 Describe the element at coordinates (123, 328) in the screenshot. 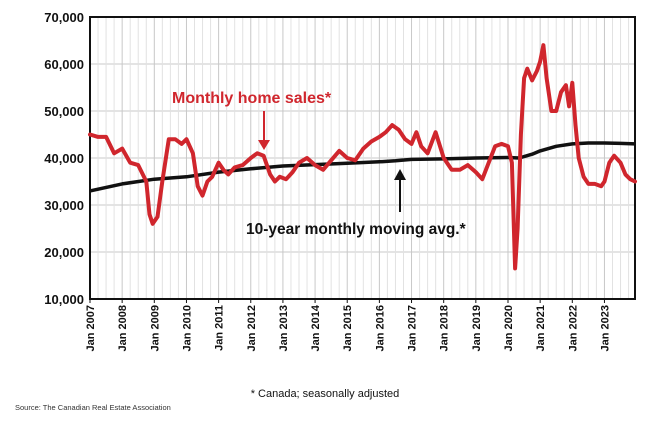

I see `x-tick-label: Jan 2008` at that location.